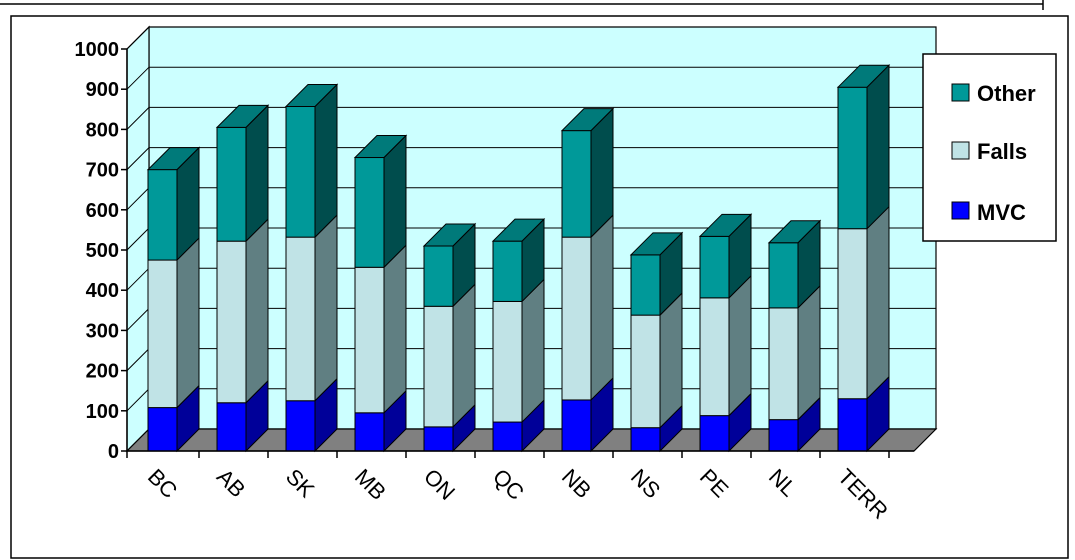  I want to click on bar-other-mb, so click(369, 212).